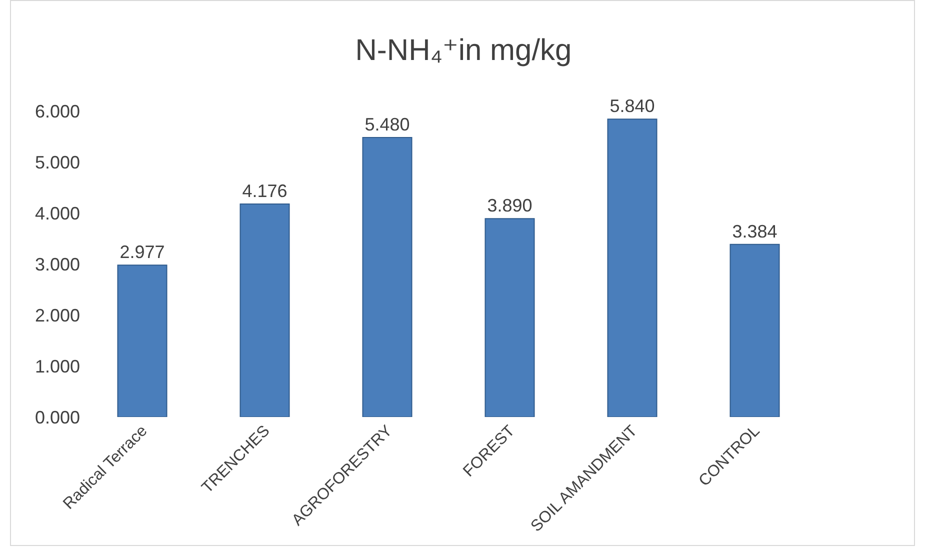 The image size is (928, 548). Describe the element at coordinates (387, 124) in the screenshot. I see `data-label: 5.480` at that location.